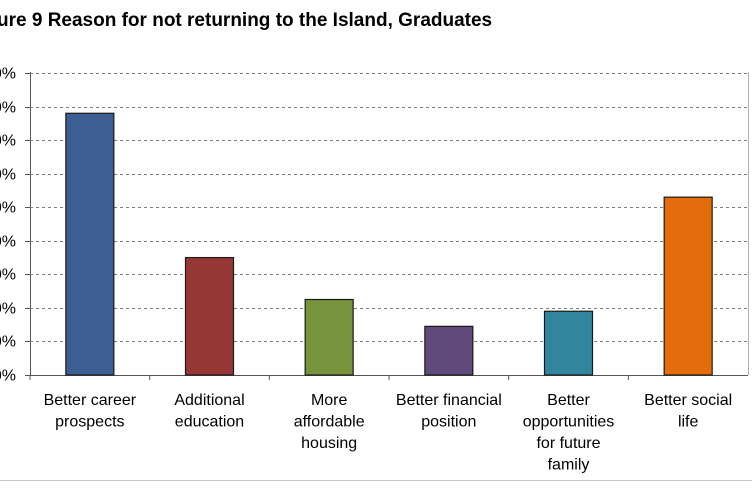 The width and height of the screenshot is (752, 500). Describe the element at coordinates (209, 400) in the screenshot. I see `x-category-label: Additional` at that location.